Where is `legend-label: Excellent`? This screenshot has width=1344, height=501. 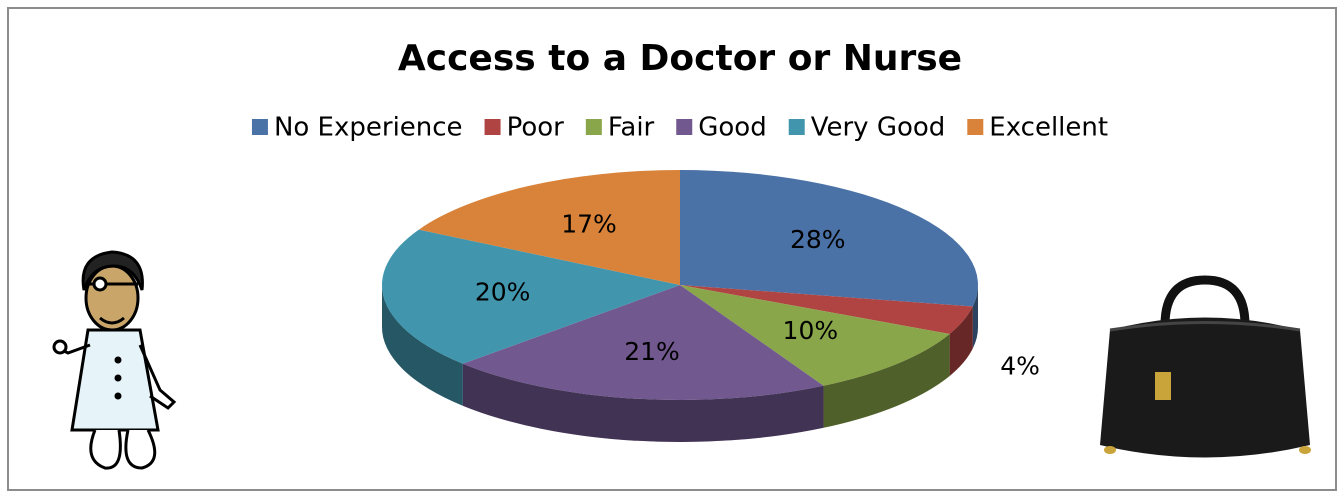 legend-label: Excellent is located at coordinates (1048, 128).